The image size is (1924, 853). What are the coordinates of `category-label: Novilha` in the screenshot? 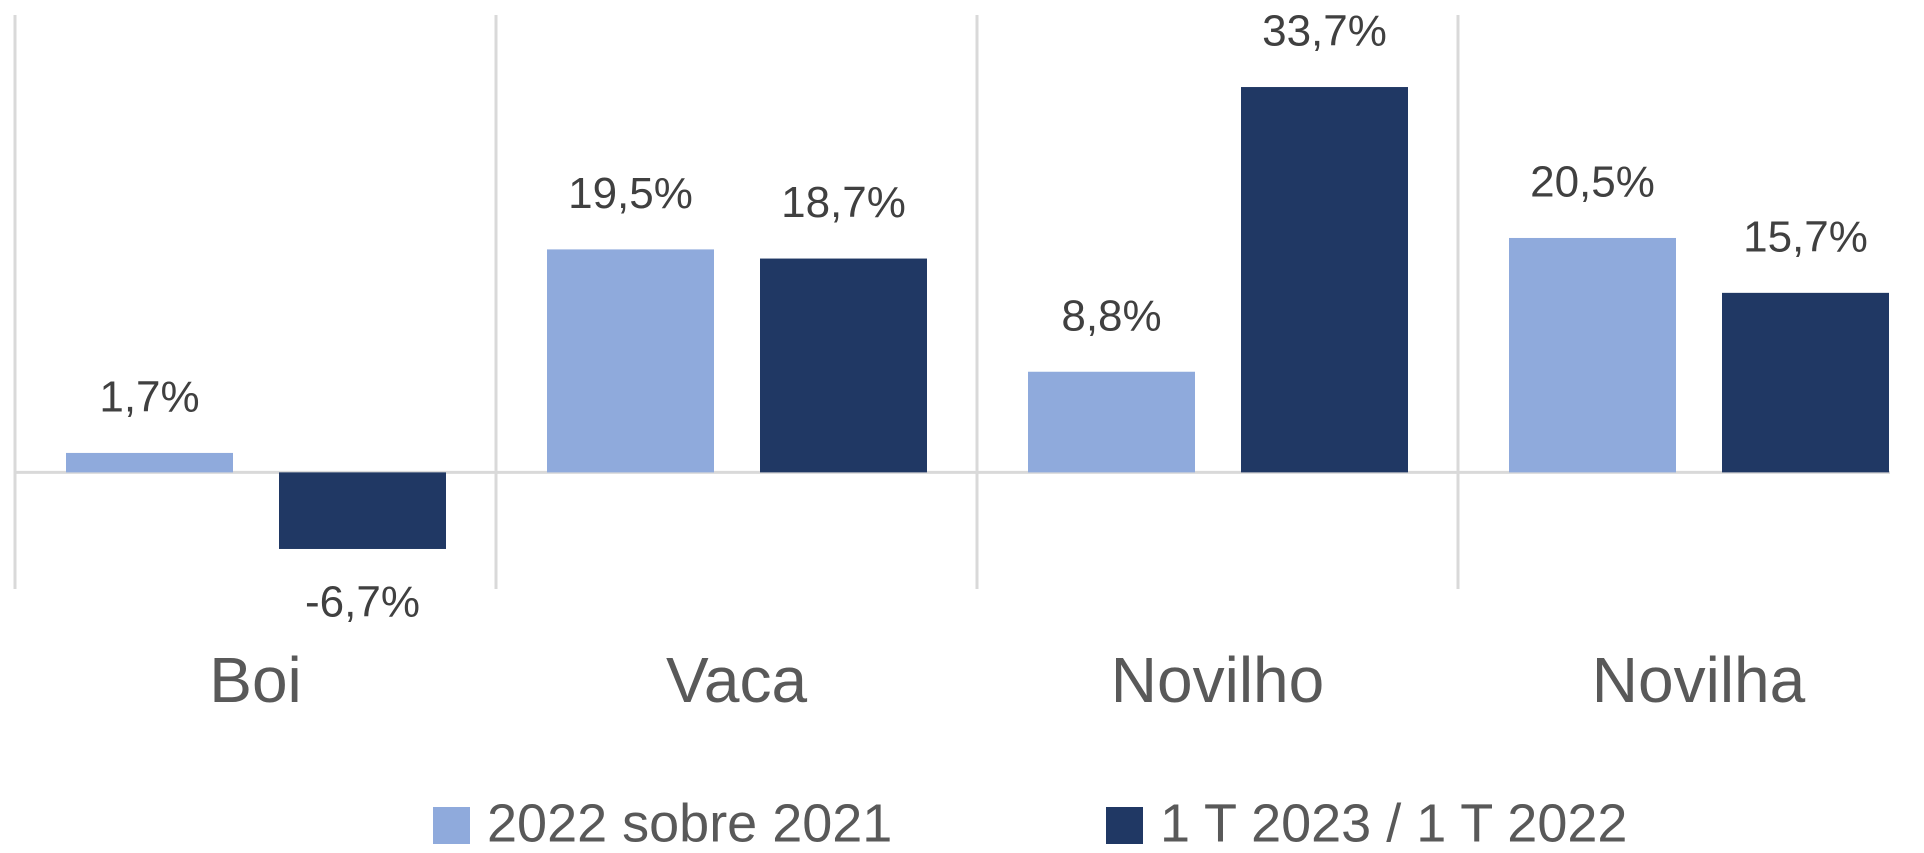 It's located at (1699, 680).